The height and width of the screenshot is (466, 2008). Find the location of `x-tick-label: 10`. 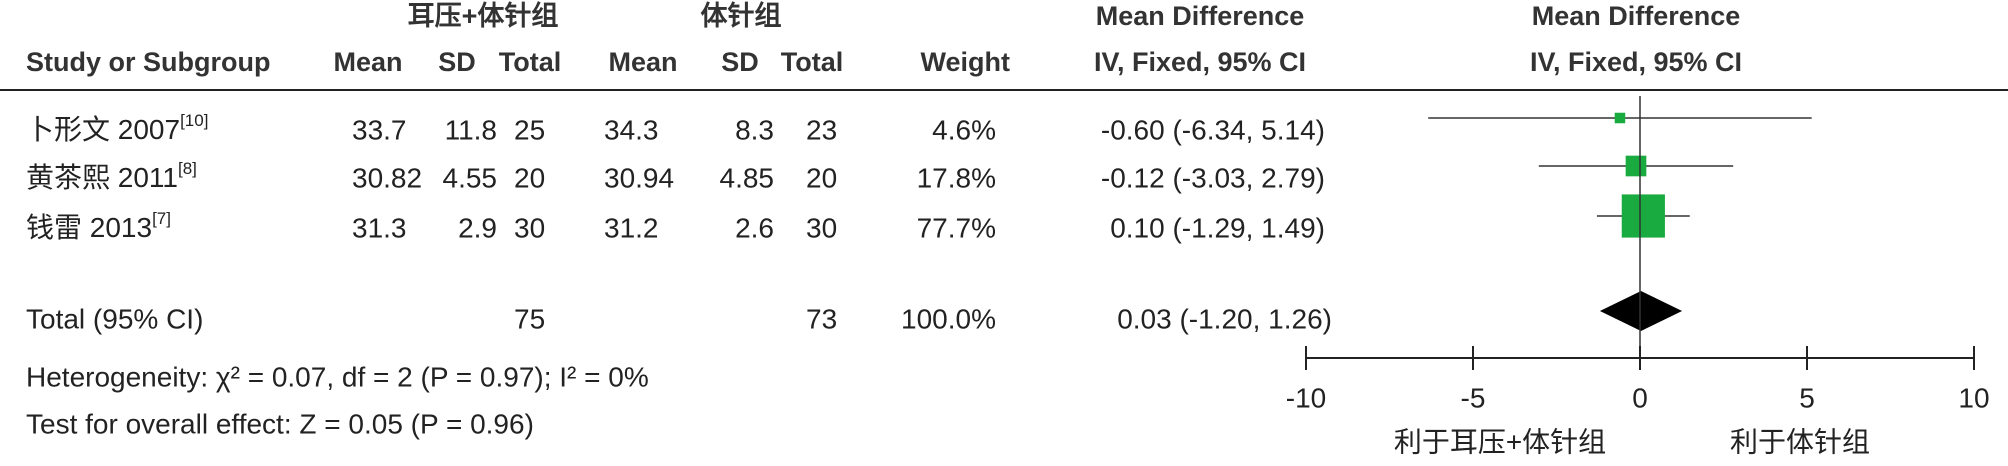

x-tick-label: 10 is located at coordinates (1973, 397).